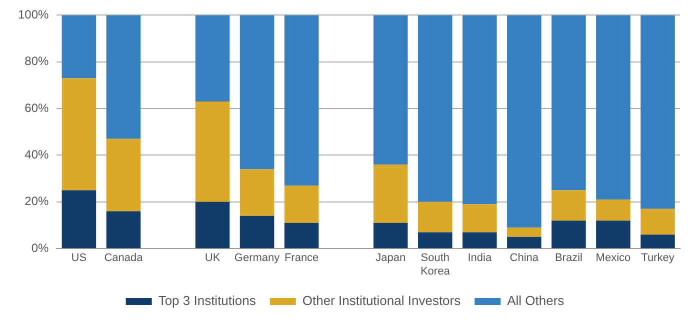 This screenshot has width=700, height=322. Describe the element at coordinates (658, 258) in the screenshot. I see `x-tick-label: Turkey` at that location.